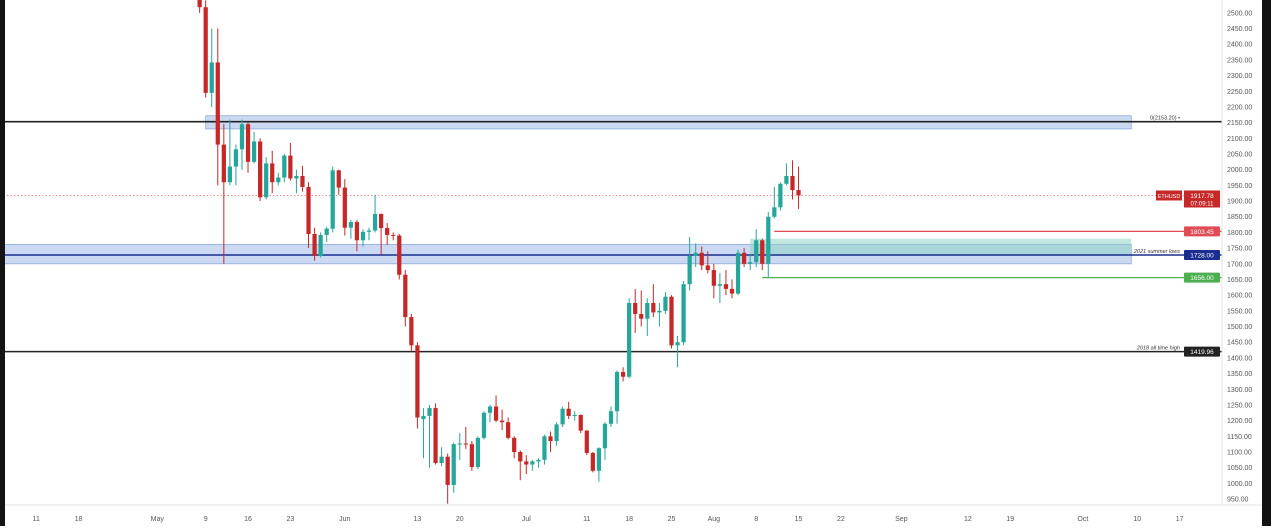  What do you see at coordinates (941, 247) in the screenshot?
I see `entry-box` at bounding box center [941, 247].